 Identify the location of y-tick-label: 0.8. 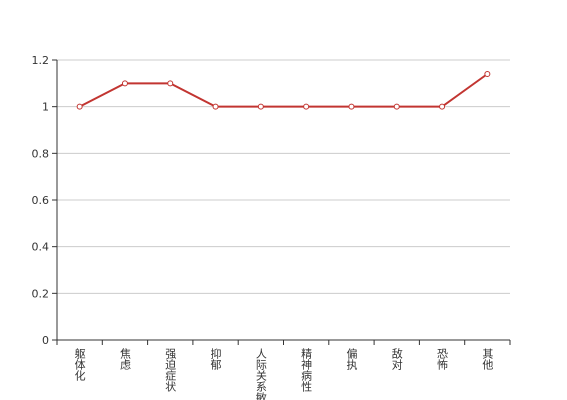
(41, 153).